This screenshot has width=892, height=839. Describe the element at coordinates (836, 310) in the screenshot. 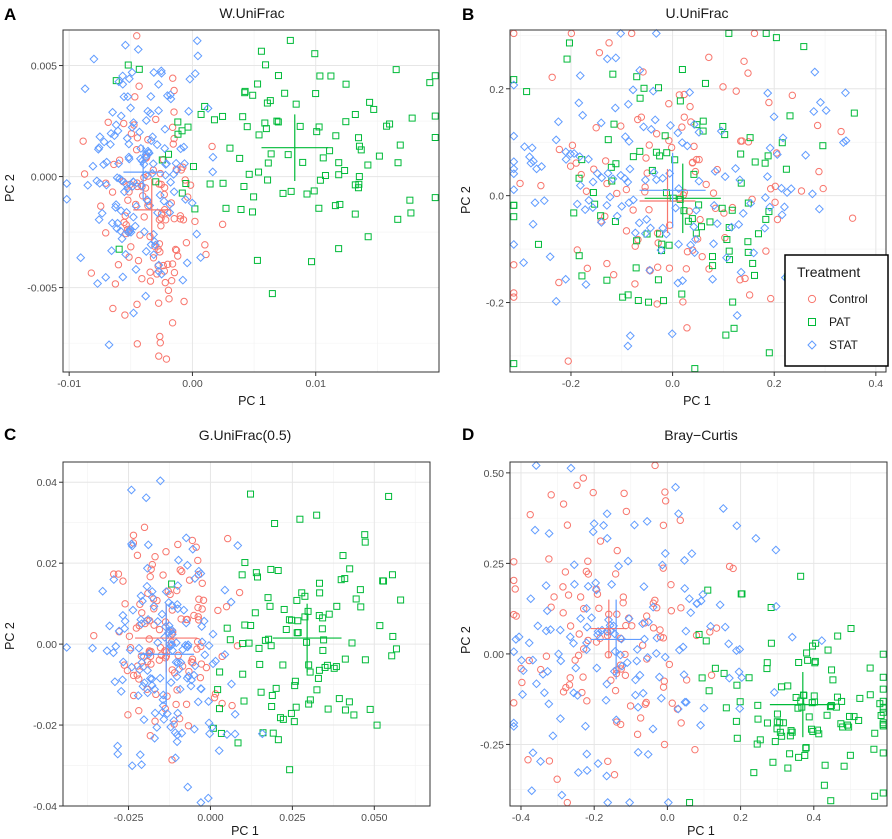

I see `legend-box` at that location.